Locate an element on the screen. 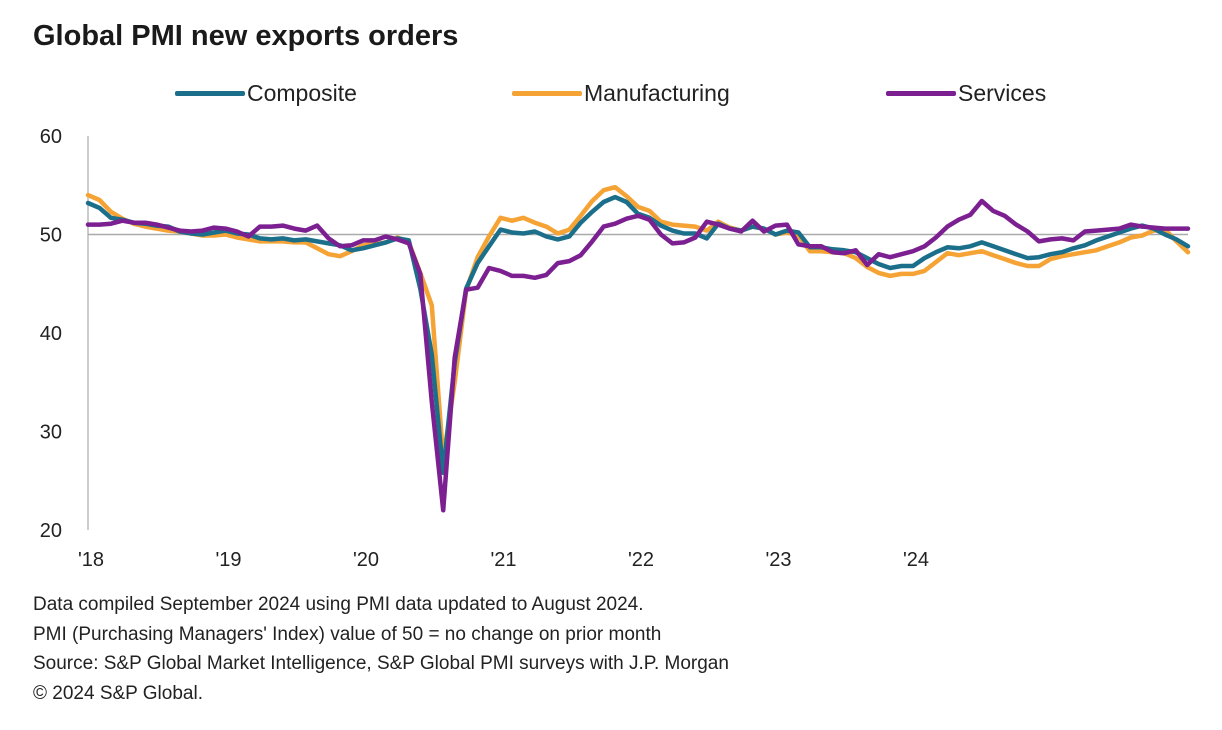 Image resolution: width=1222 pixels, height=730 pixels. legend-label-manufacturing: Manufacturing is located at coordinates (657, 93).